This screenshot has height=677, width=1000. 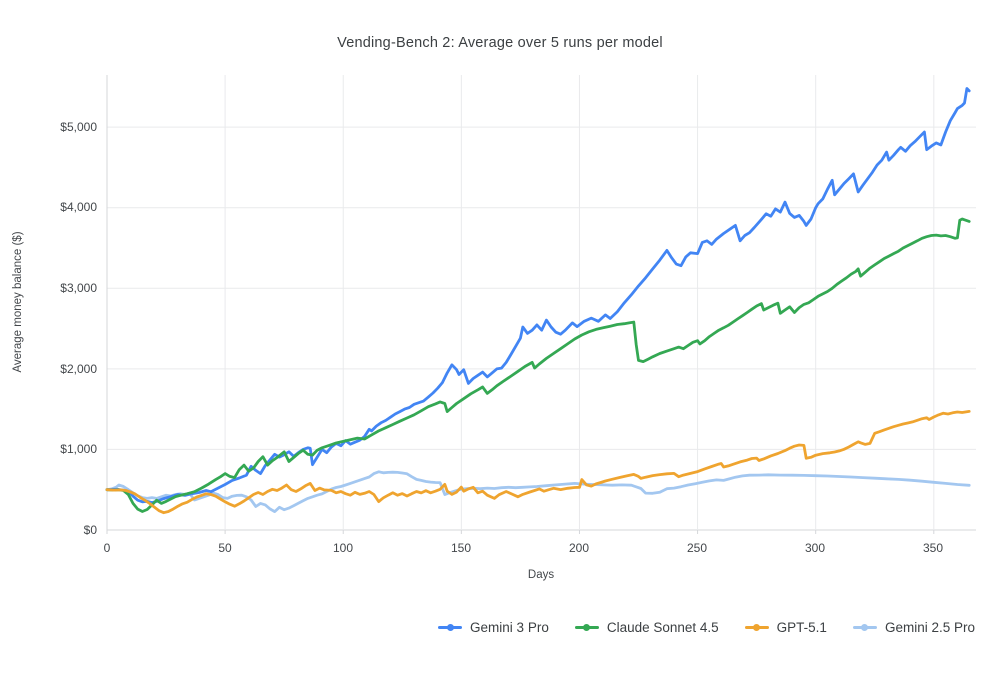 I want to click on y-tick-label: $3,000, so click(x=78, y=288).